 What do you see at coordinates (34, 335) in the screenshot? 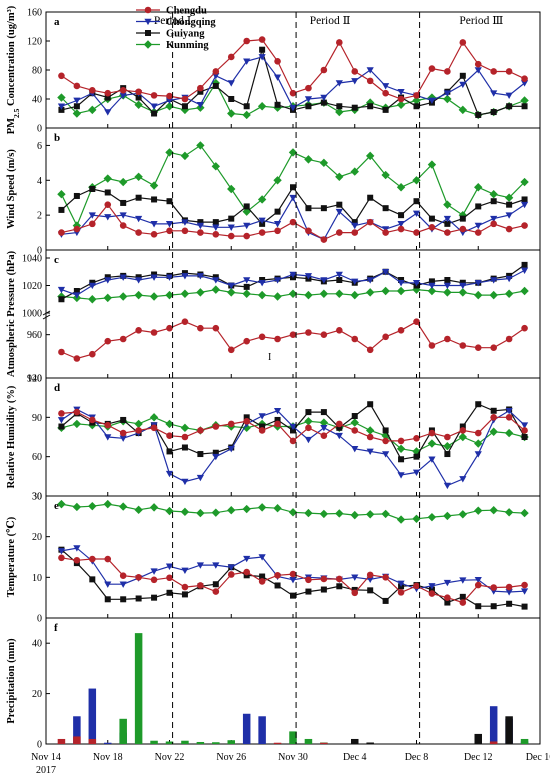
I see `y-tick-label: 960` at bounding box center [34, 335].